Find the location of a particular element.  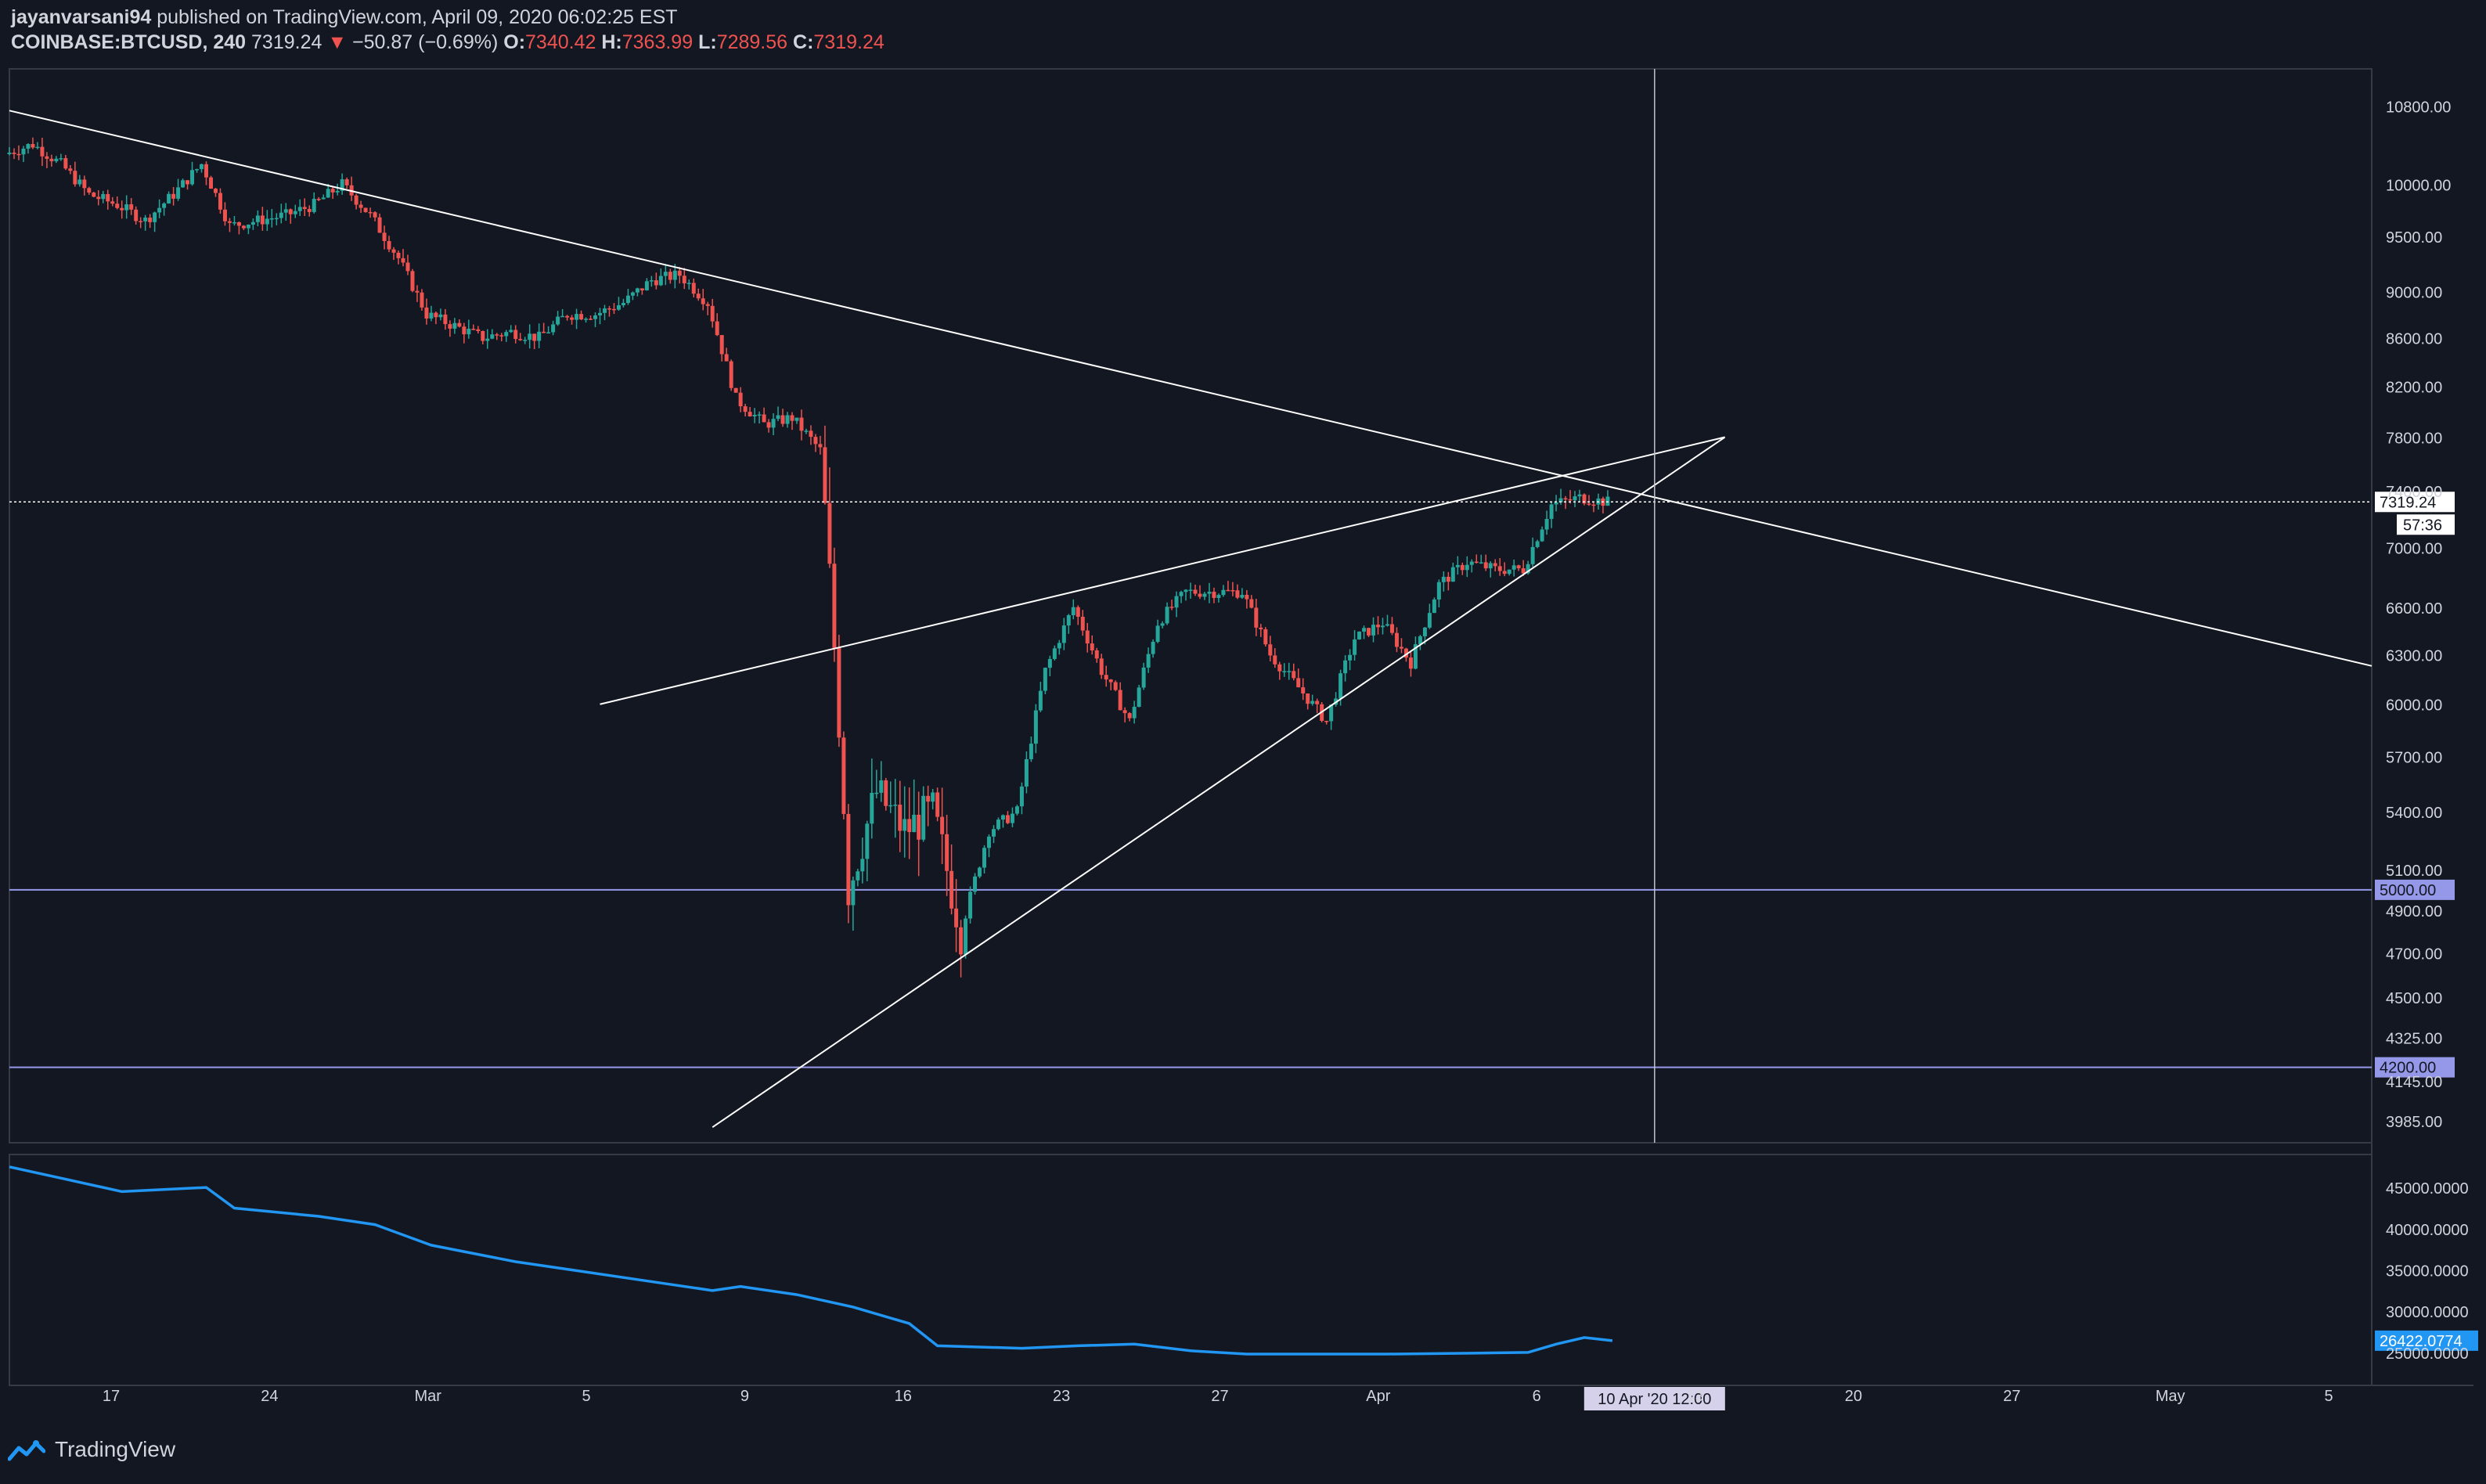

last-price: 7319.24 is located at coordinates (286, 42).